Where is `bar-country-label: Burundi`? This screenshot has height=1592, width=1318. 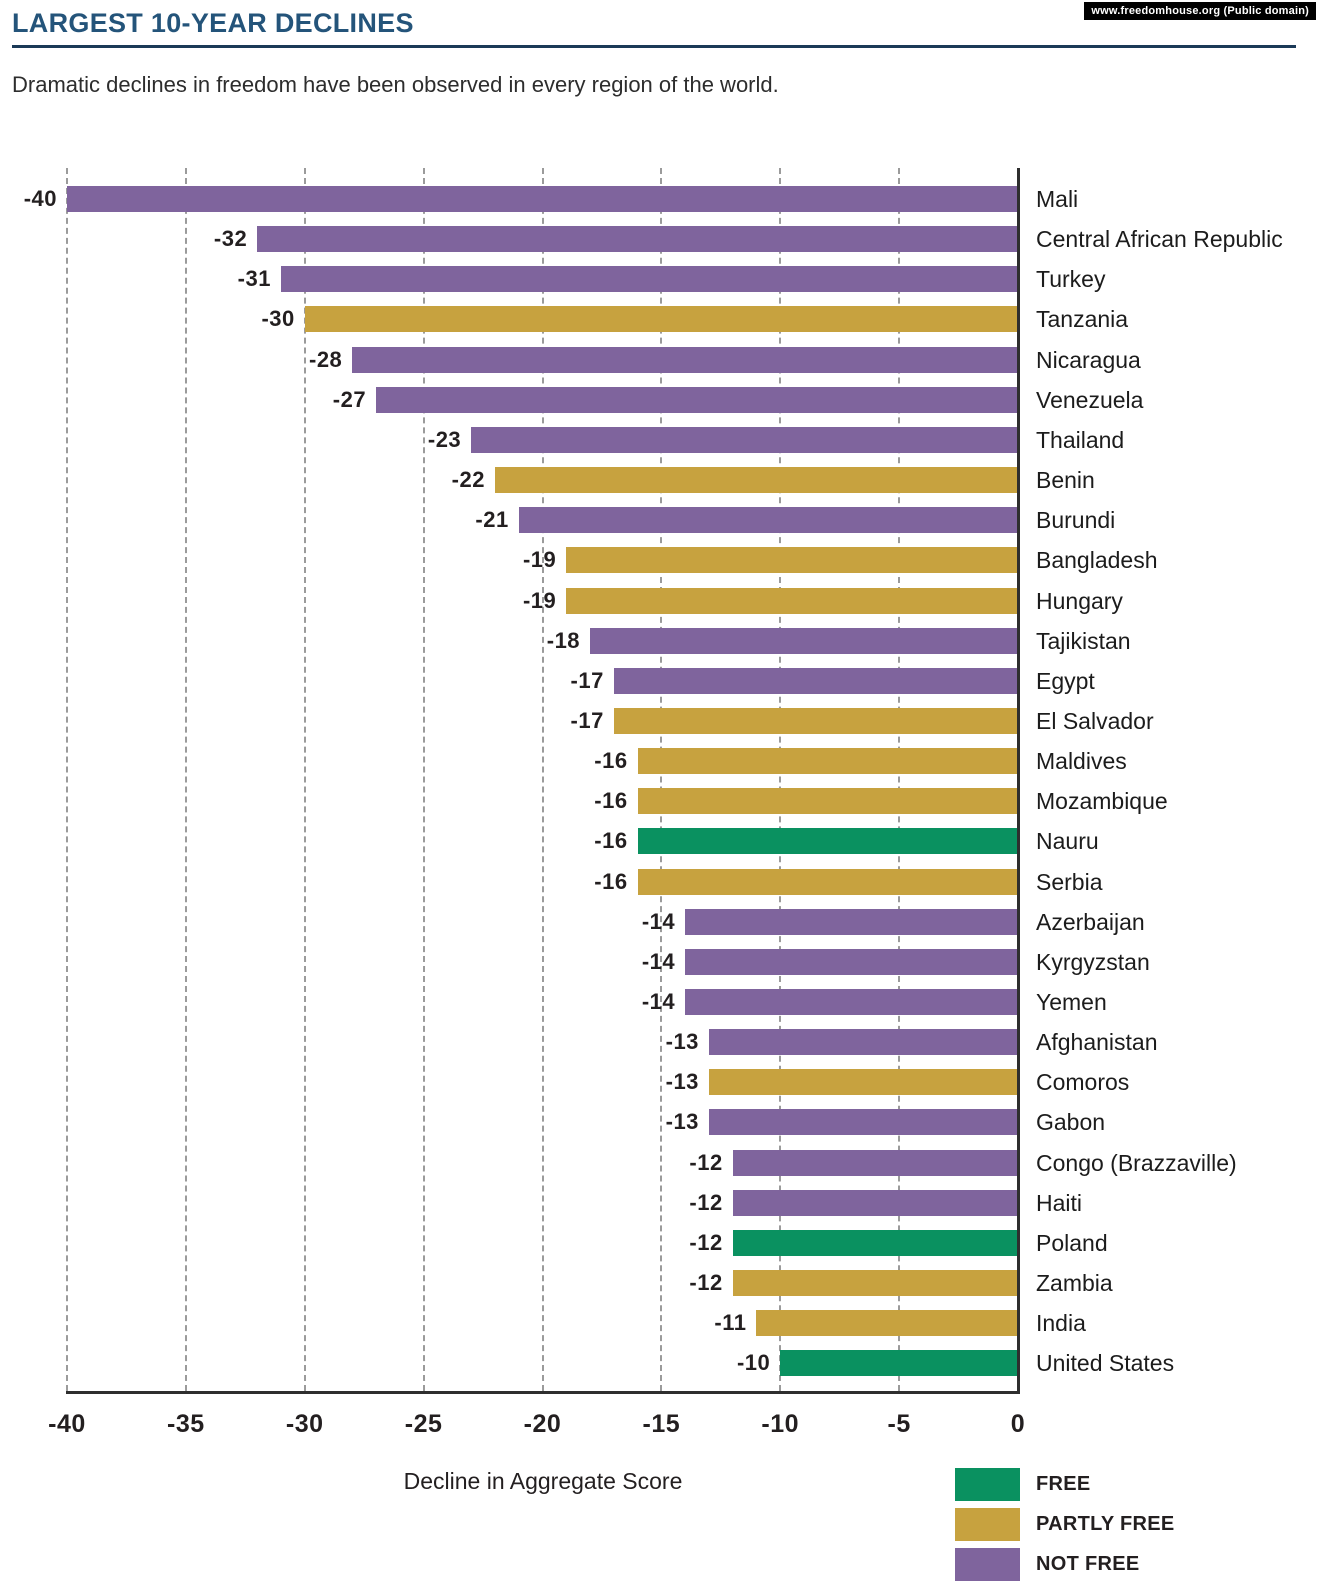
bar-country-label: Burundi is located at coordinates (1076, 520).